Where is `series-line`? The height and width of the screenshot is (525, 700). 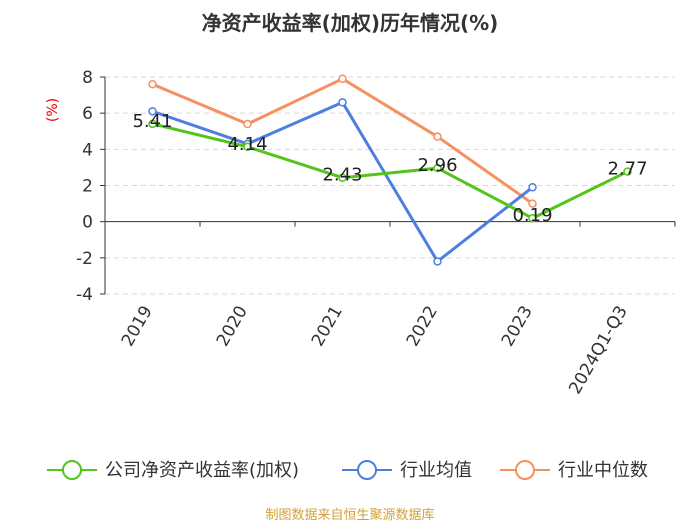
series-line is located at coordinates (390, 171).